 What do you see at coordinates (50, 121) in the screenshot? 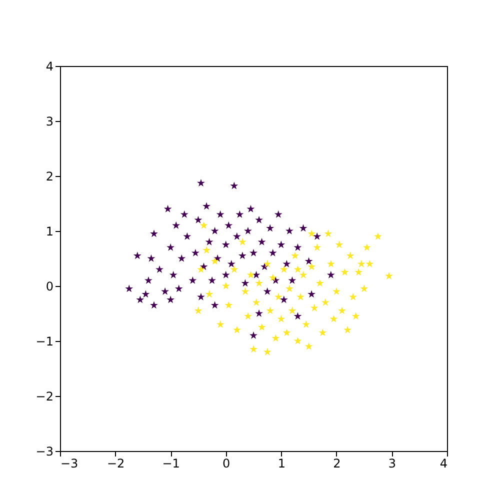
I see `y-tick-label: 3` at bounding box center [50, 121].